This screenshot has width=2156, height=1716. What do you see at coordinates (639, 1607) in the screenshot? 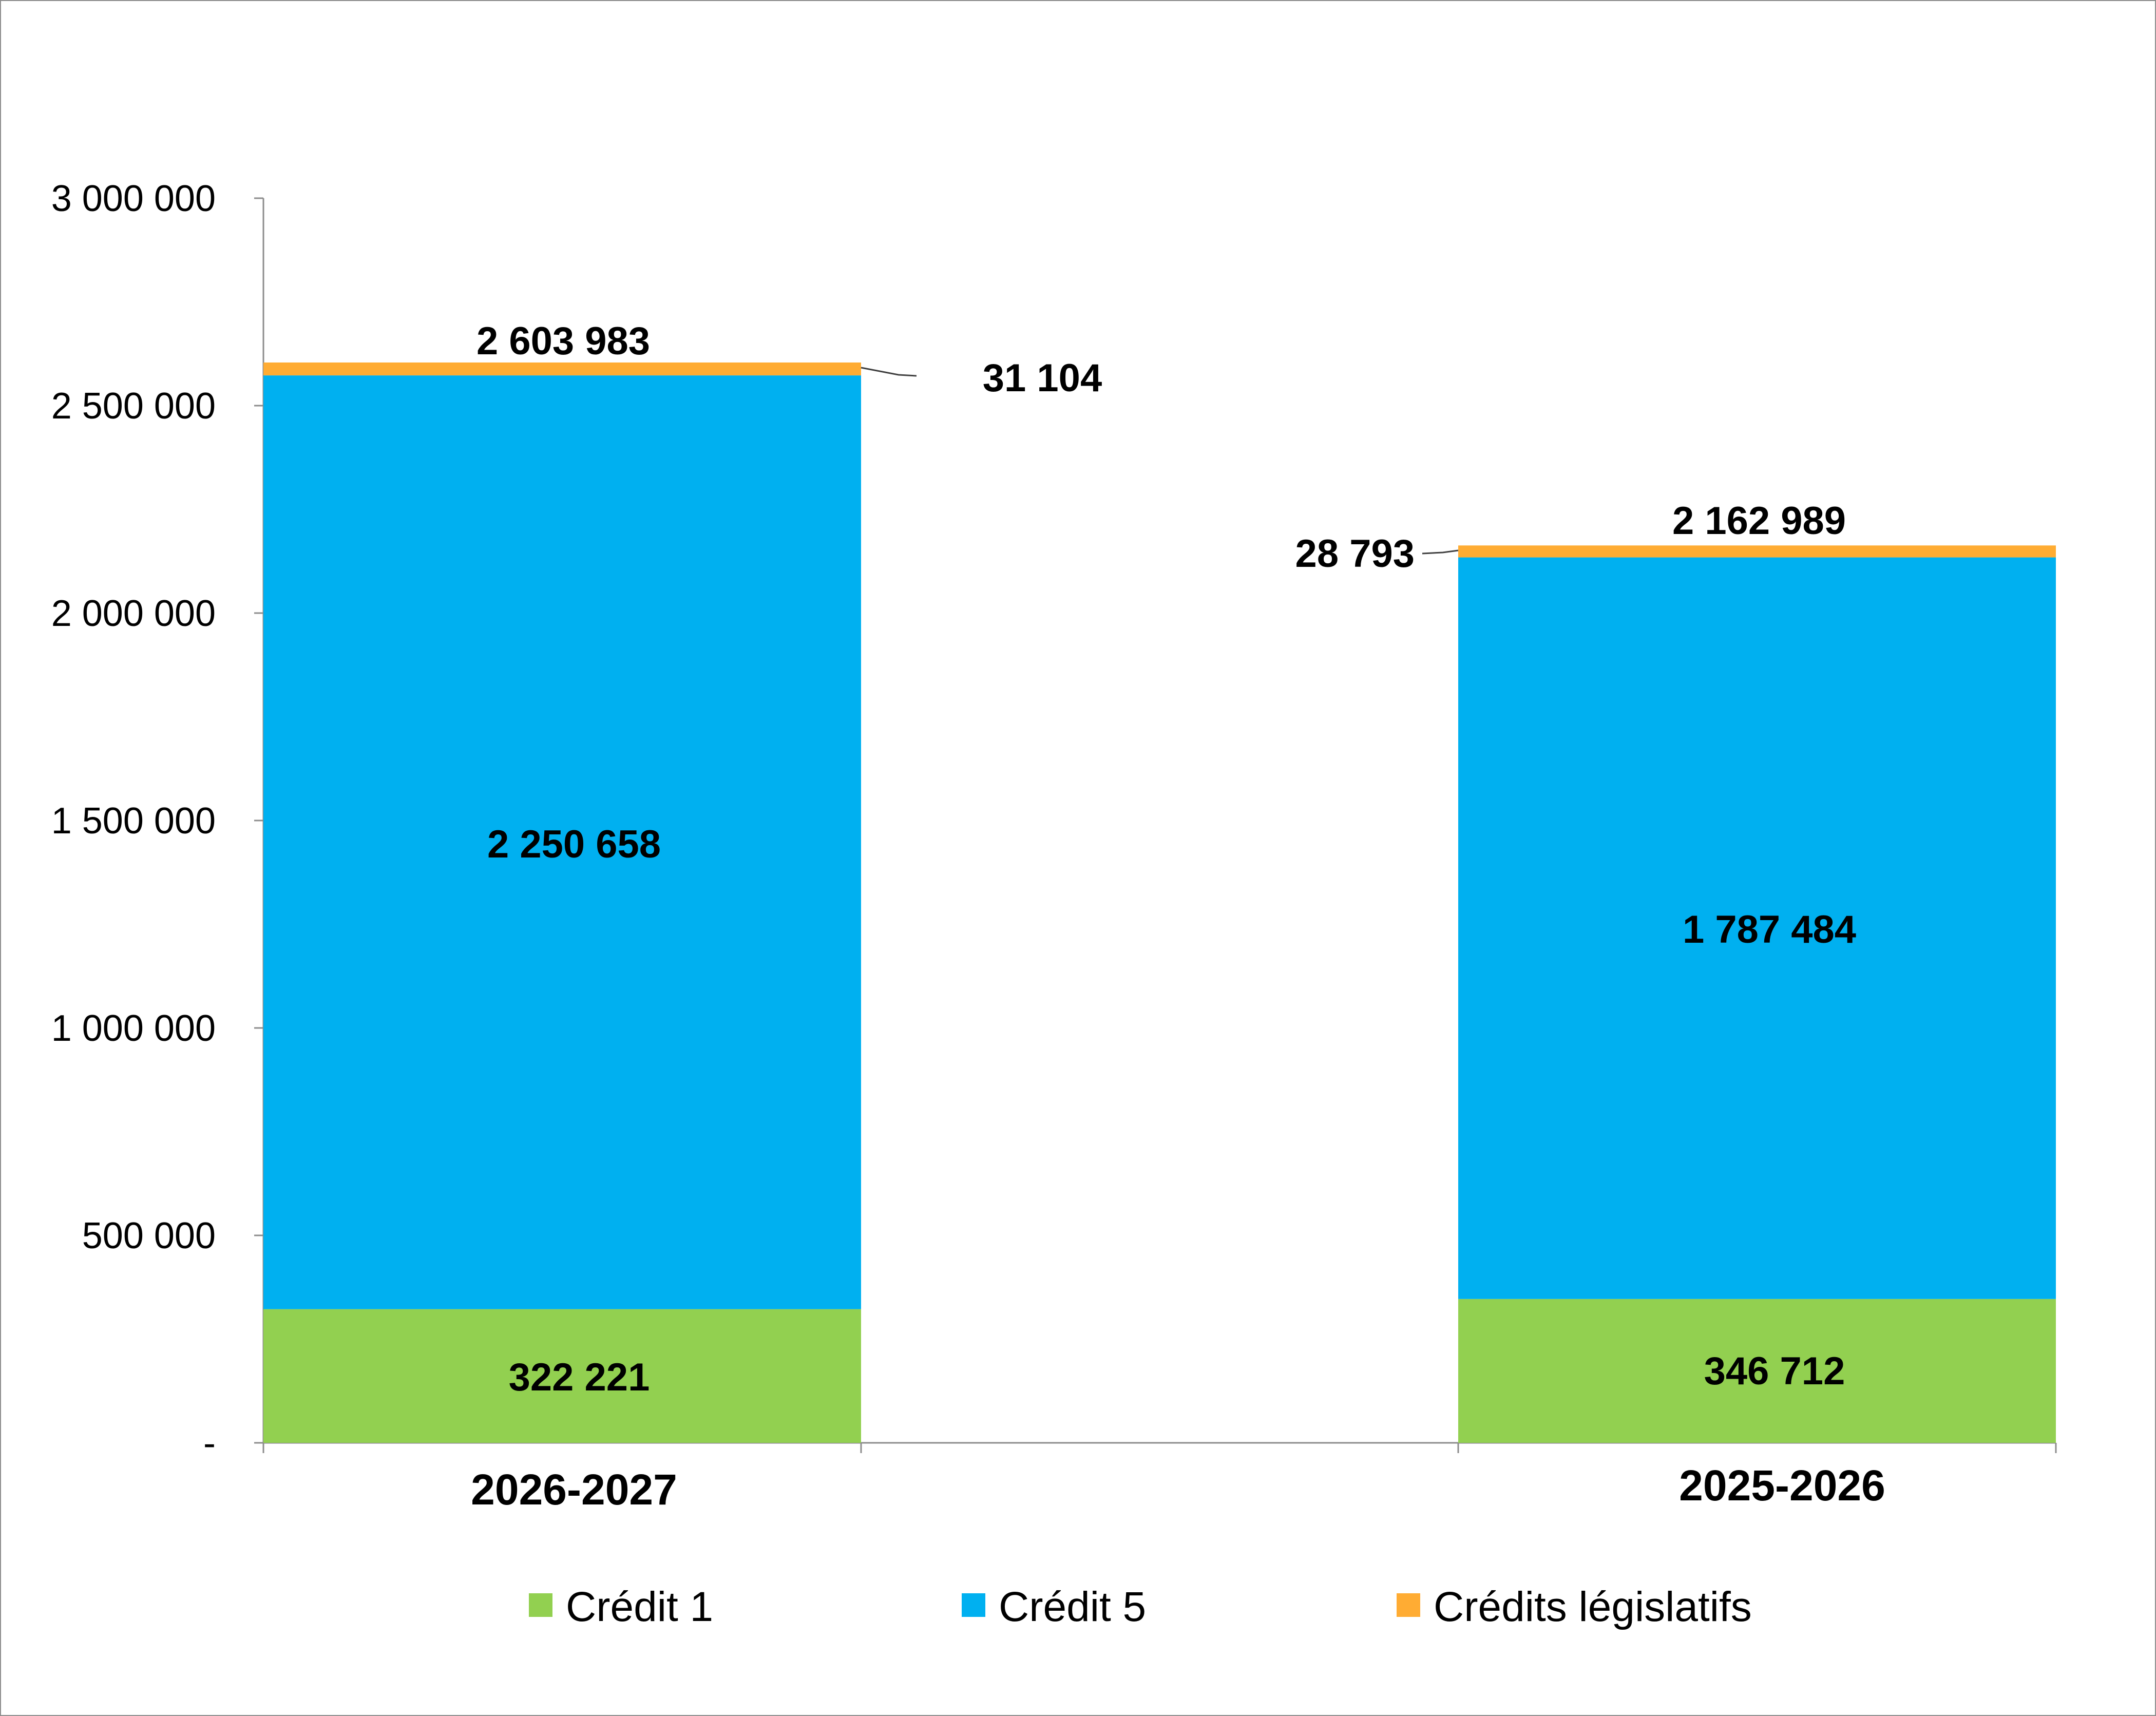
I see `legend-label: Crédit 1` at bounding box center [639, 1607].